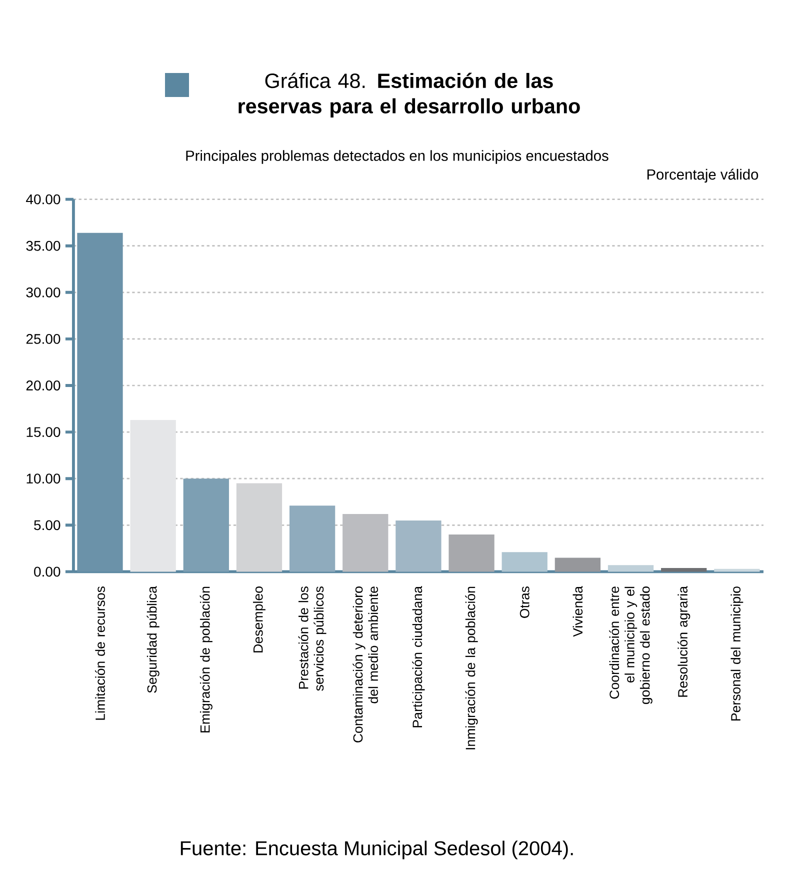 Image resolution: width=794 pixels, height=875 pixels. Describe the element at coordinates (737, 653) in the screenshot. I see `x-tick-label: Personal del municipio` at that location.